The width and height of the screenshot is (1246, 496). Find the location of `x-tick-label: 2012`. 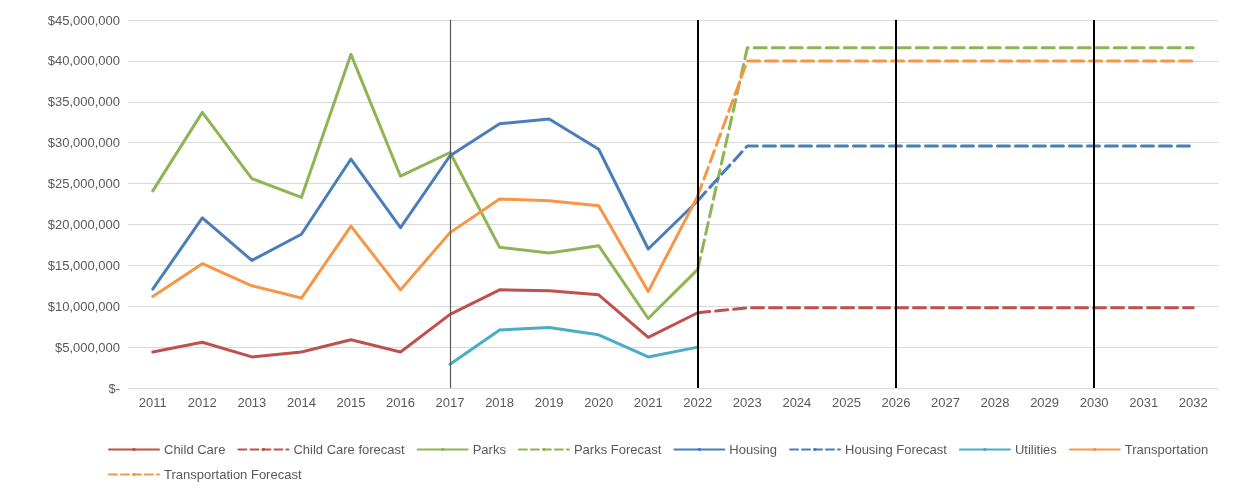

x-tick-label: 2012 is located at coordinates (202, 402).